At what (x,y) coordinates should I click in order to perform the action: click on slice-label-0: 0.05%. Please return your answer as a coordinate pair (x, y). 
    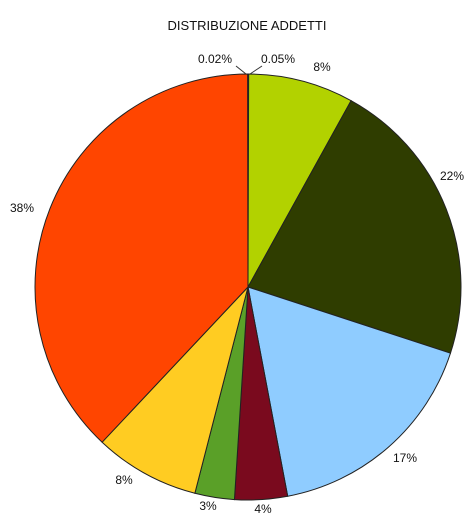
    Looking at the image, I should click on (278, 59).